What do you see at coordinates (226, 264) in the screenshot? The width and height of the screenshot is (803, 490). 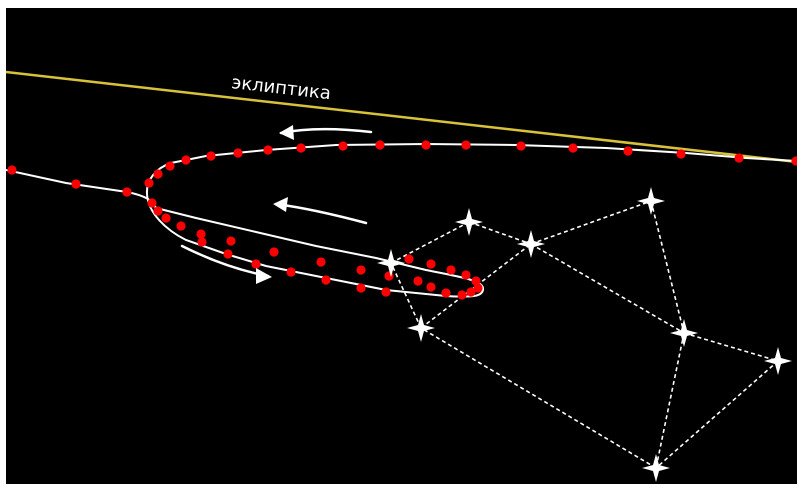 I see `arrow-eastward-lower` at bounding box center [226, 264].